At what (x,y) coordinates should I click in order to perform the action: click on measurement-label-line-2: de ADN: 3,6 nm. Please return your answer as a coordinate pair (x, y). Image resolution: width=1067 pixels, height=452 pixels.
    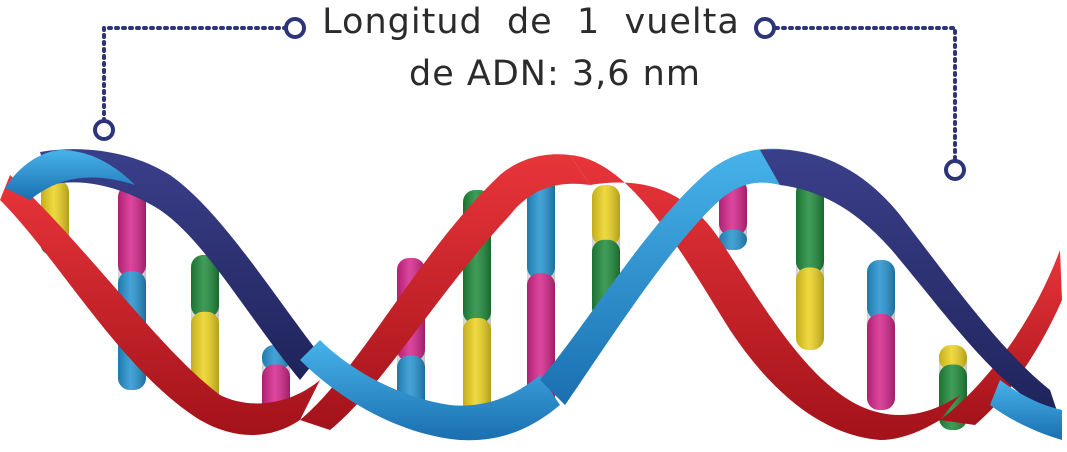
    Looking at the image, I should click on (555, 74).